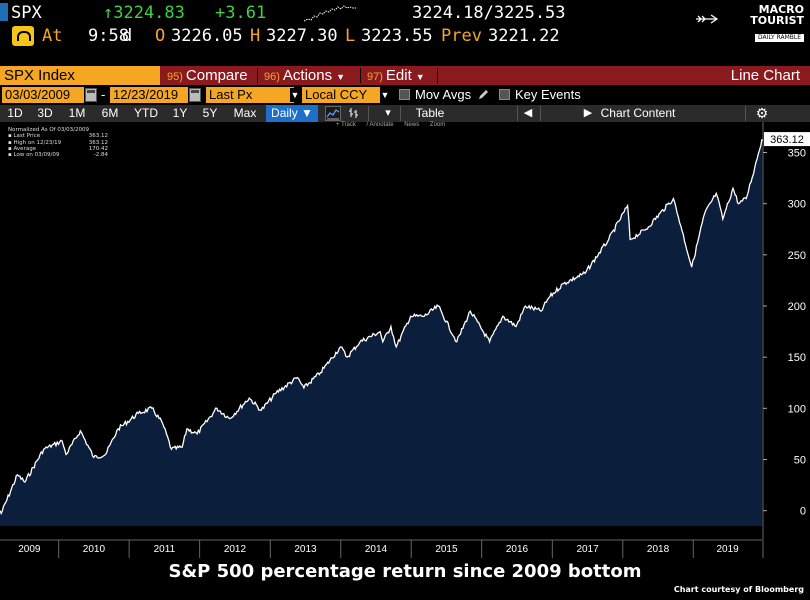 The height and width of the screenshot is (600, 810). What do you see at coordinates (292, 113) in the screenshot?
I see `frequency-select: Daily ▼` at bounding box center [292, 113].